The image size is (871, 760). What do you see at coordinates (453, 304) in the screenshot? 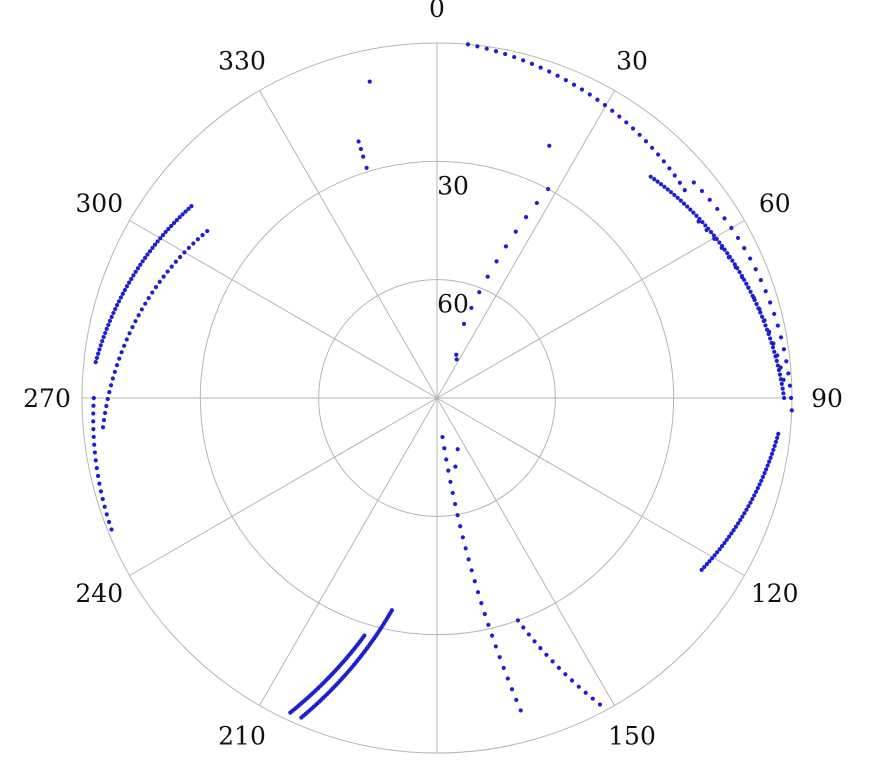
I see `radial-tick-label: 60` at bounding box center [453, 304].